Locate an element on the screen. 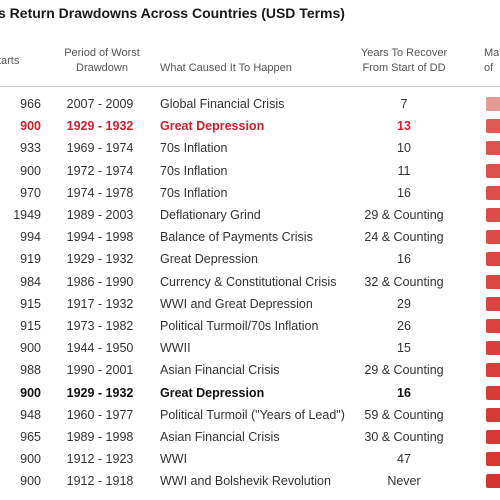 This screenshot has height=500, width=500. cell-years-to-recover: 59 & Counting is located at coordinates (404, 414).